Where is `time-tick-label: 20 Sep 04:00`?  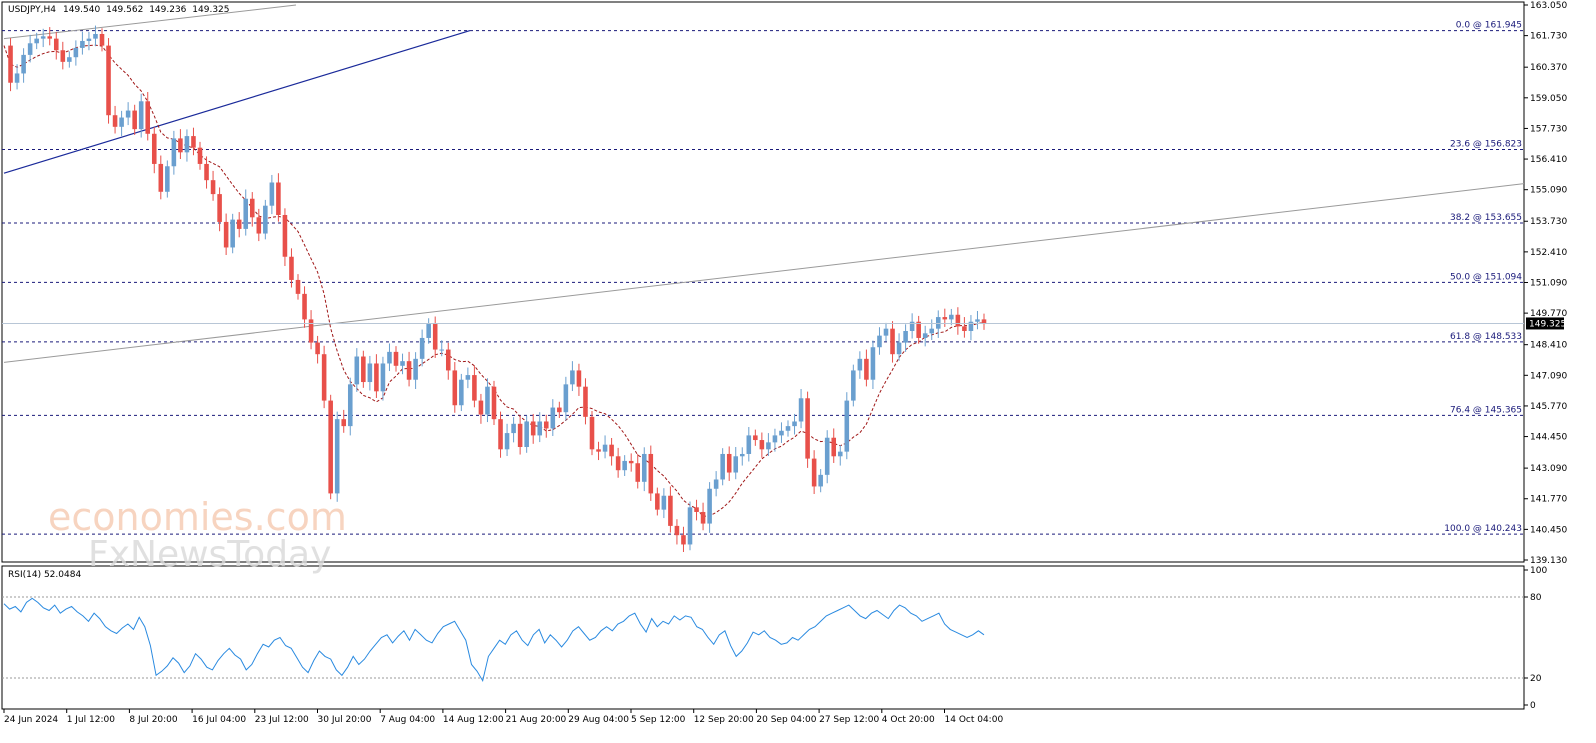
time-tick-label: 20 Sep 04:00 is located at coordinates (786, 720).